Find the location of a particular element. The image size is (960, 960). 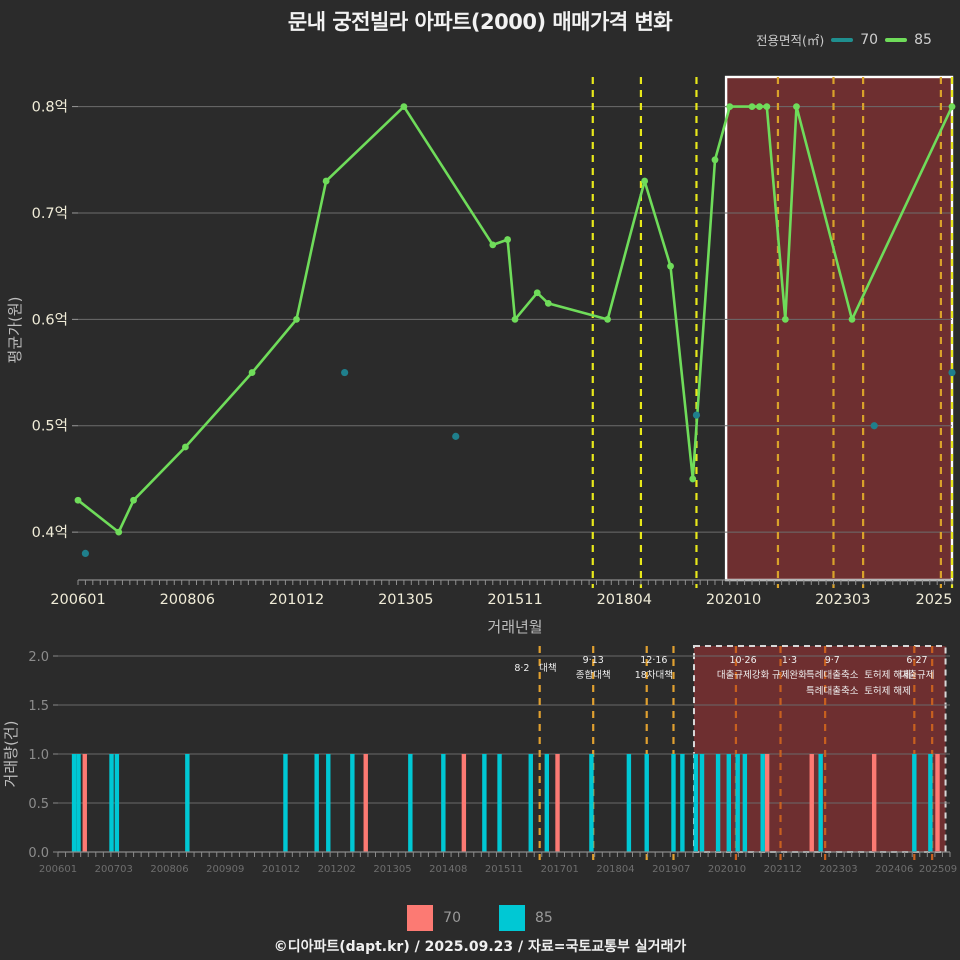

y-axis-label: 거래량(건) is located at coordinates (11, 754).